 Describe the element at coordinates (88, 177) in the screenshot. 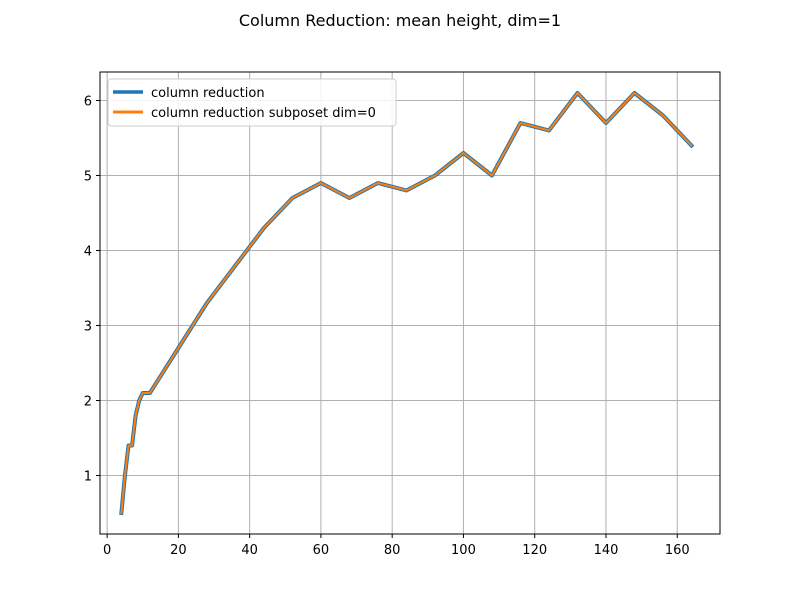

I see `y-tick-label: 5` at that location.